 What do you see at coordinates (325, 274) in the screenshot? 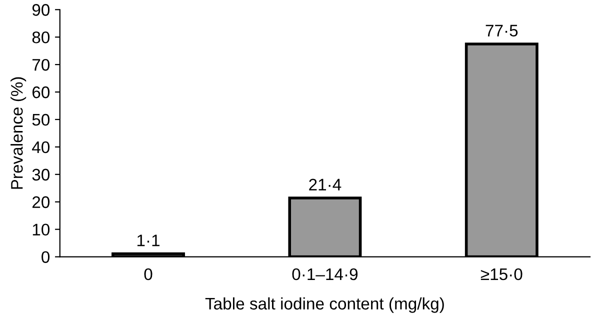
I see `x-tick-label: 0·1–14·9` at bounding box center [325, 274].